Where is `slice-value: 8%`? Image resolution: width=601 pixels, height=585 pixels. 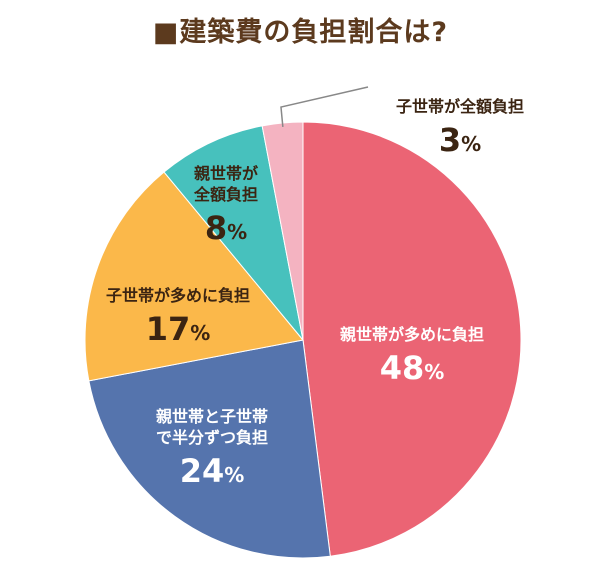
slice-value: 8% is located at coordinates (226, 228).